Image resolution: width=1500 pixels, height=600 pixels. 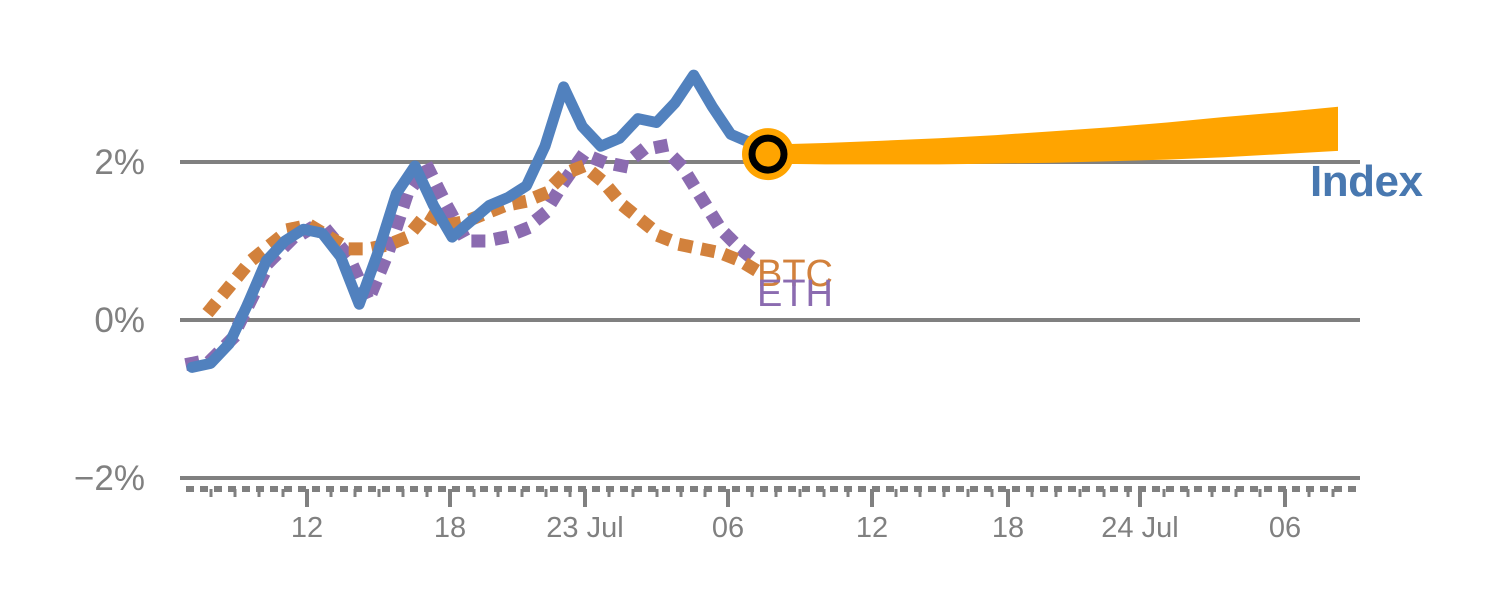 What do you see at coordinates (585, 528) in the screenshot?
I see `xtick-label-2: 23 Jul` at bounding box center [585, 528].